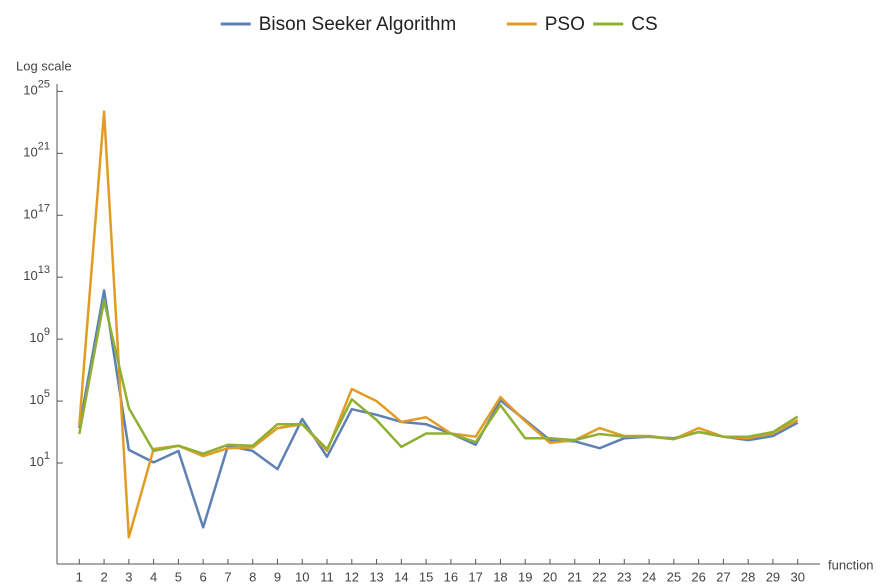  Describe the element at coordinates (624, 576) in the screenshot. I see `x-tick-label: 23` at that location.